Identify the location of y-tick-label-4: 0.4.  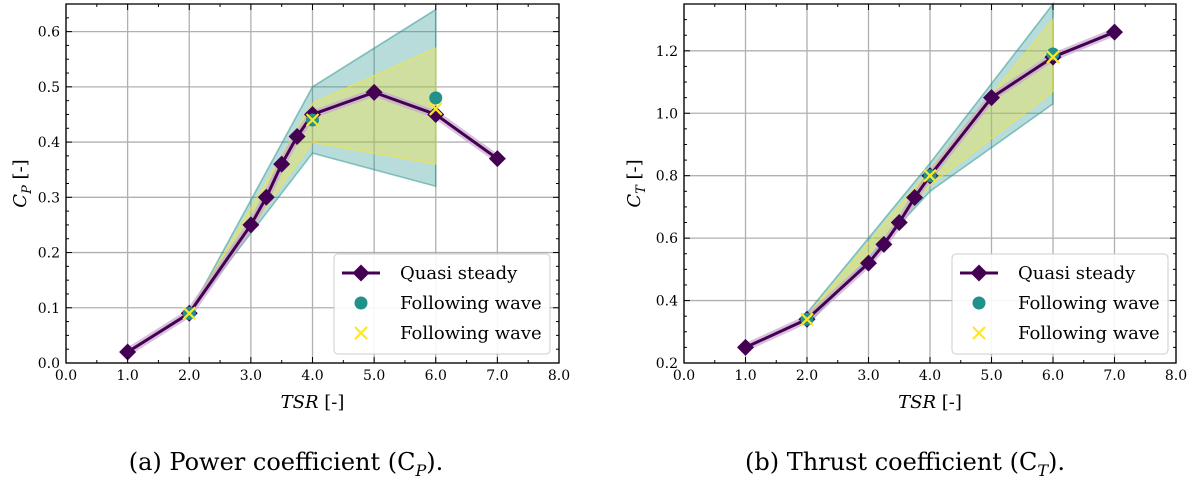
(49, 143).